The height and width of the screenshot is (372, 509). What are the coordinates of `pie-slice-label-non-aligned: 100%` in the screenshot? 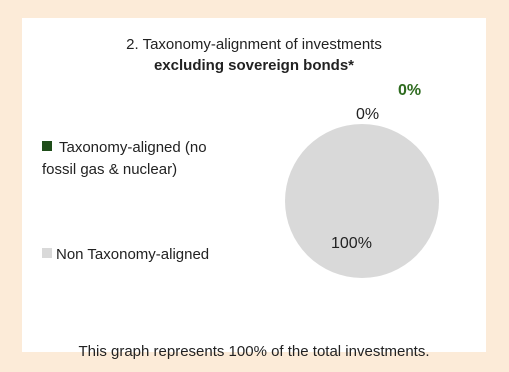 It's located at (351, 243).